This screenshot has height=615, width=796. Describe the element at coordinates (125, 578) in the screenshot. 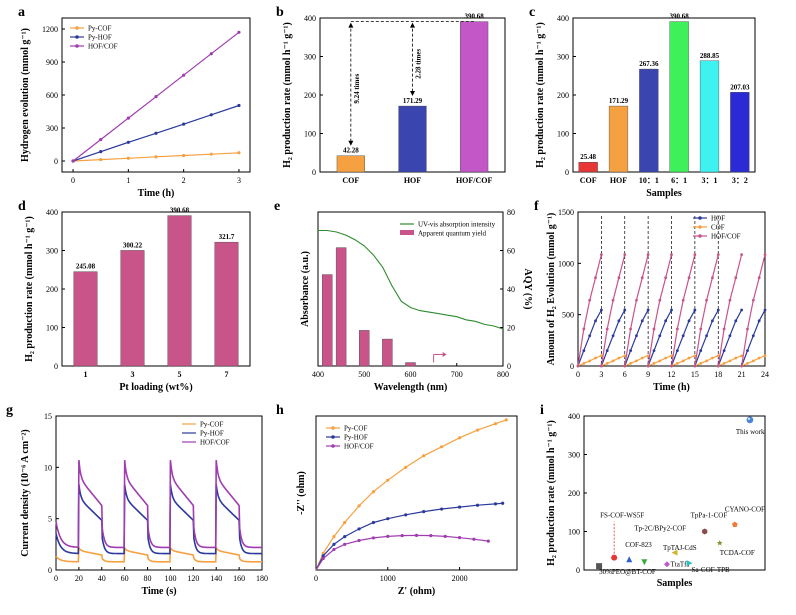

I see `g-xtick-label-3: 60` at that location.